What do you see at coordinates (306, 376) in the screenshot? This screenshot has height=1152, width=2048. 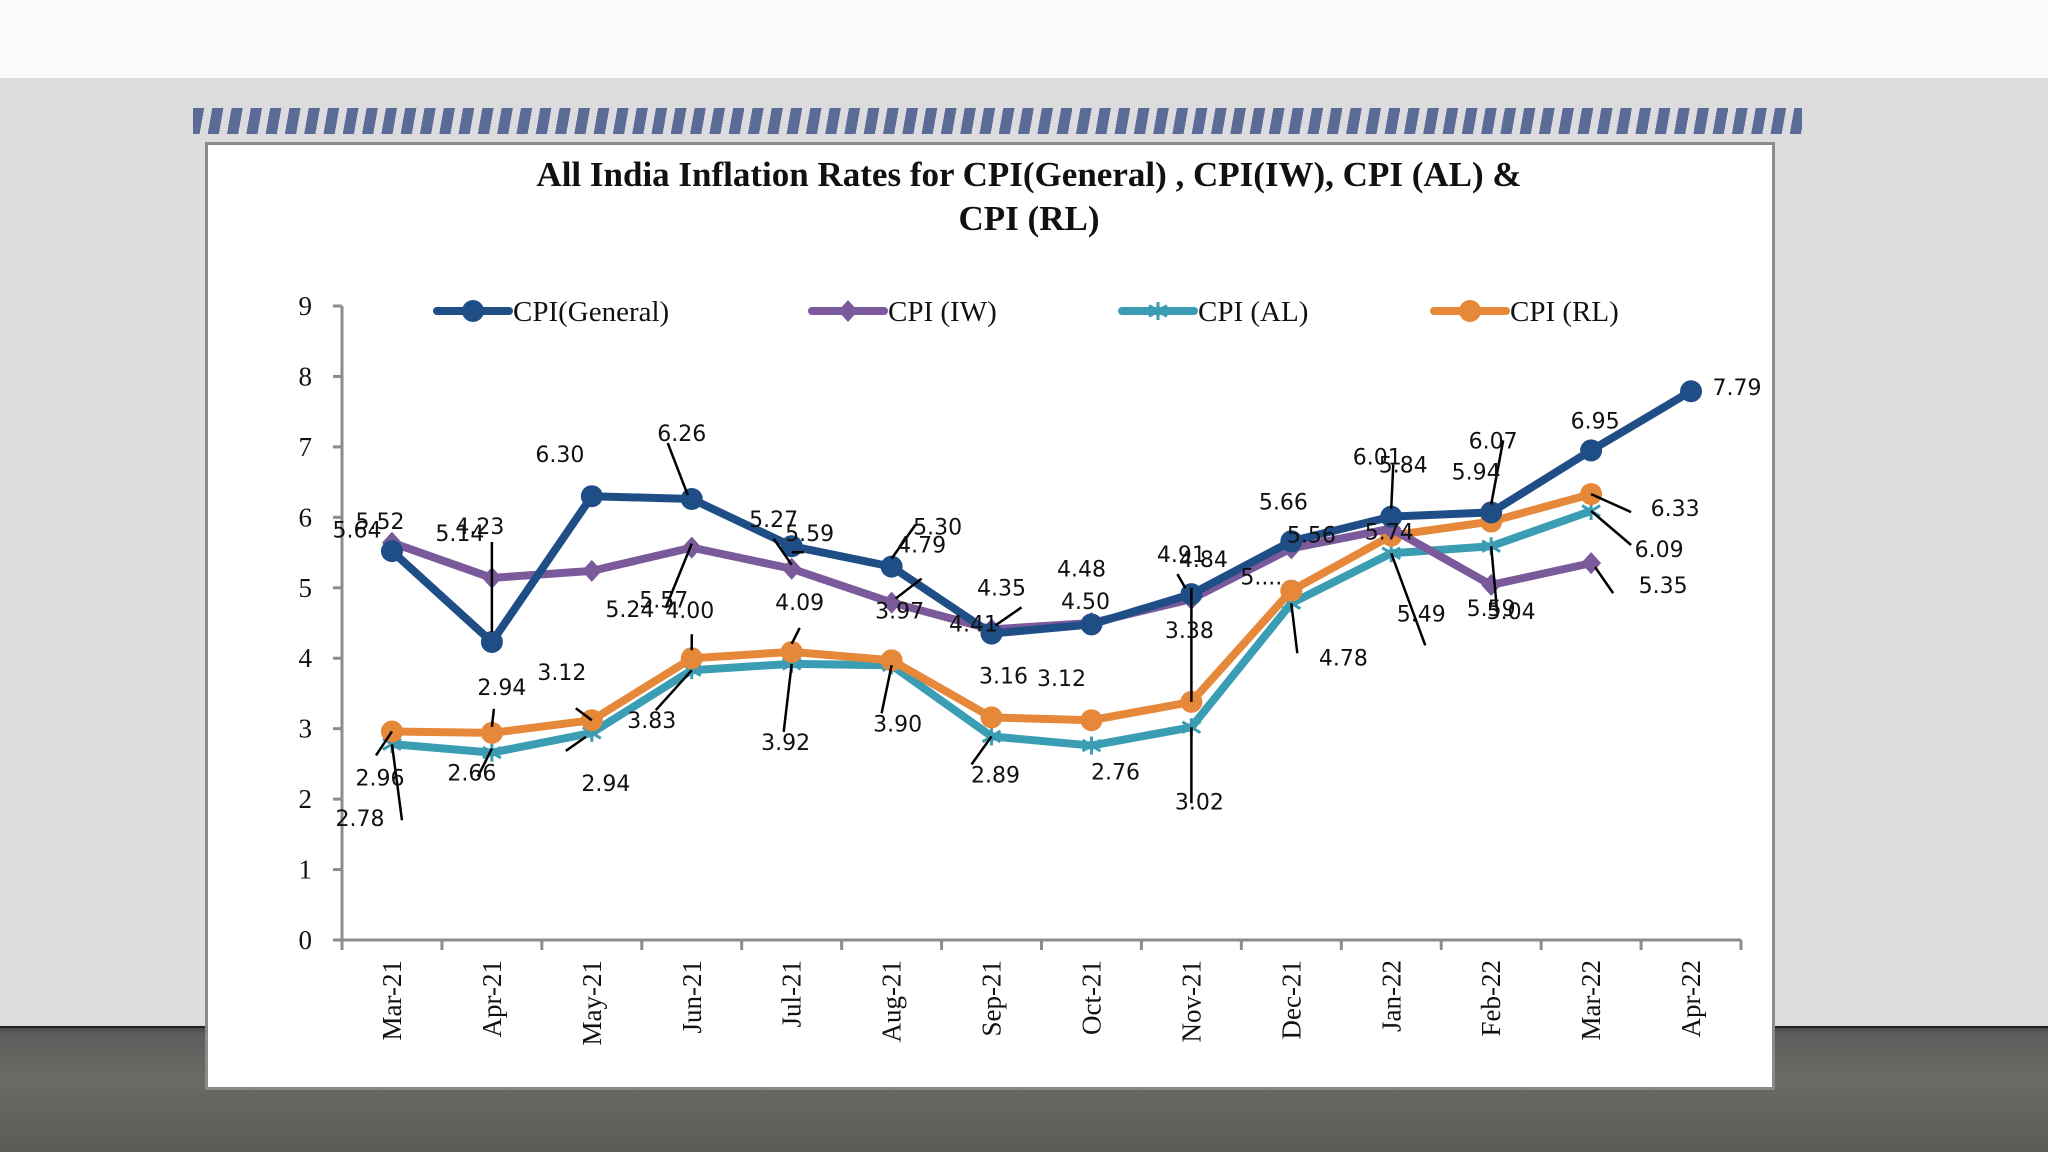 I see `y-tick-label: 8` at bounding box center [306, 376].